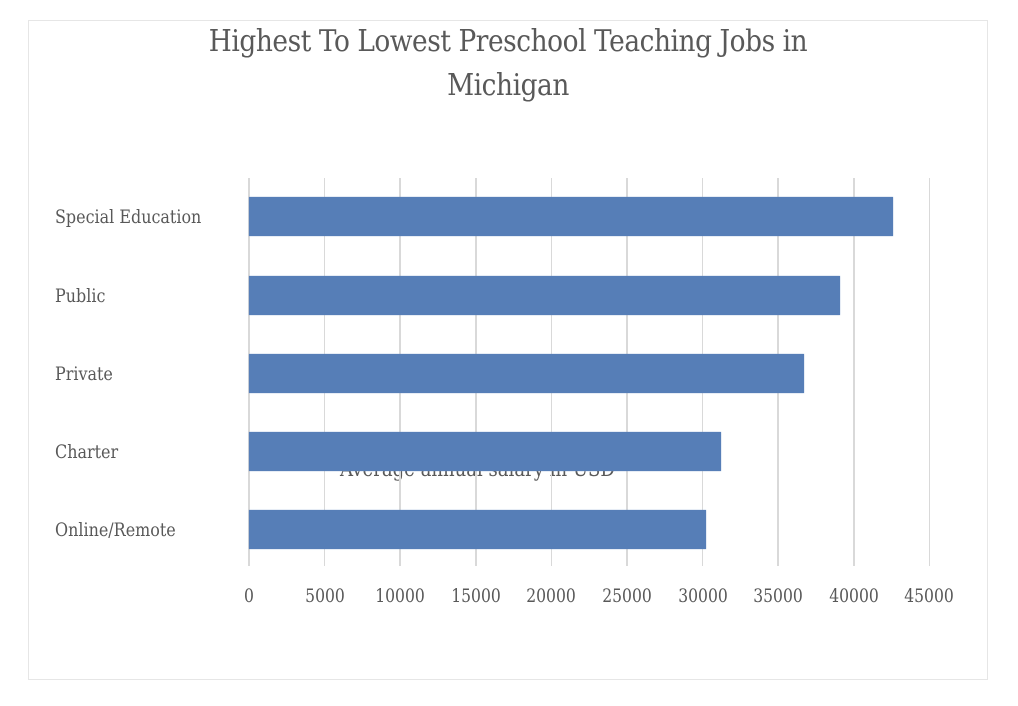 The image size is (1018, 706). What do you see at coordinates (929, 596) in the screenshot?
I see `x-tick-label: 45000` at bounding box center [929, 596].